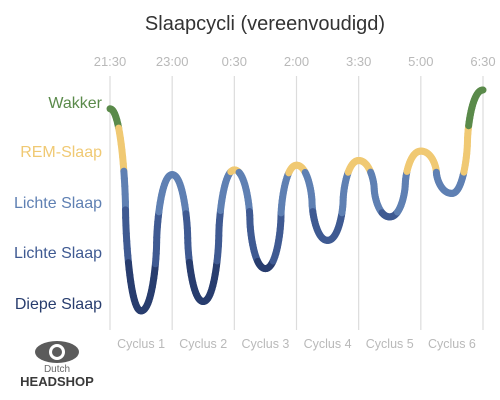  Describe the element at coordinates (58, 304) in the screenshot. I see `stage-label: Diepe Slaap` at that location.